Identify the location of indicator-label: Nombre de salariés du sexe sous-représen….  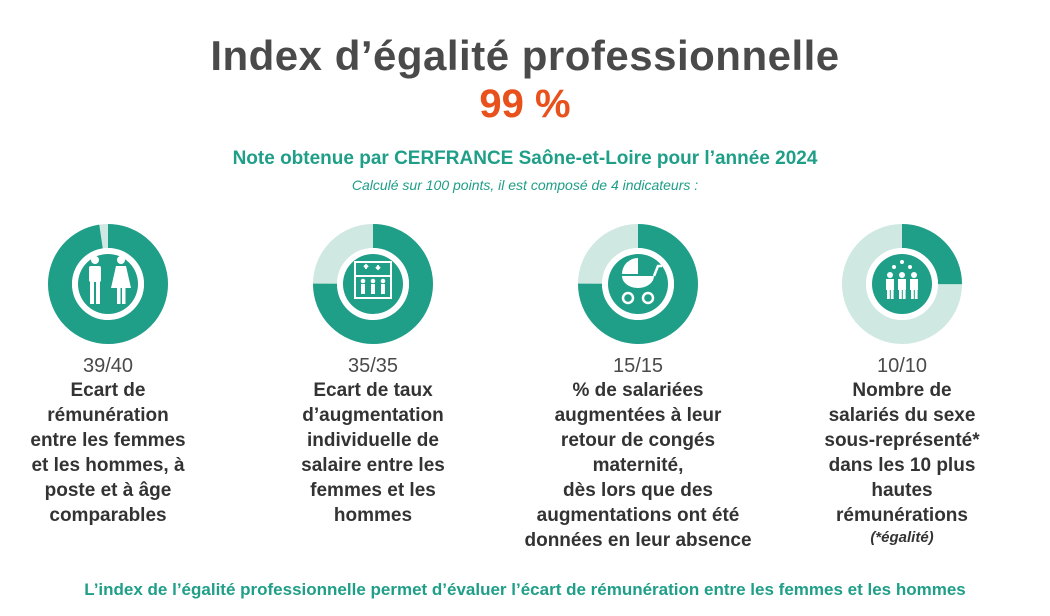
(902, 453).